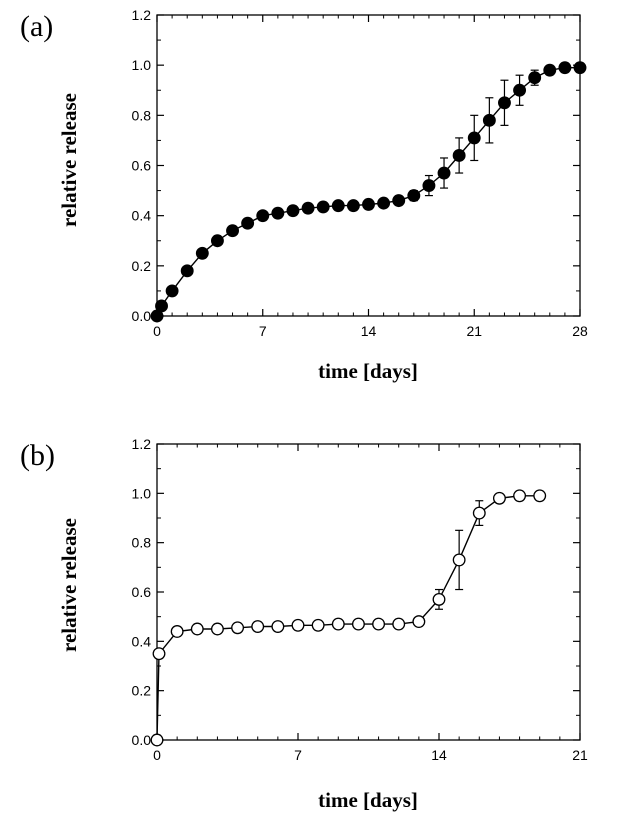  Describe the element at coordinates (37, 455) in the screenshot. I see `panel-label: (b)` at that location.